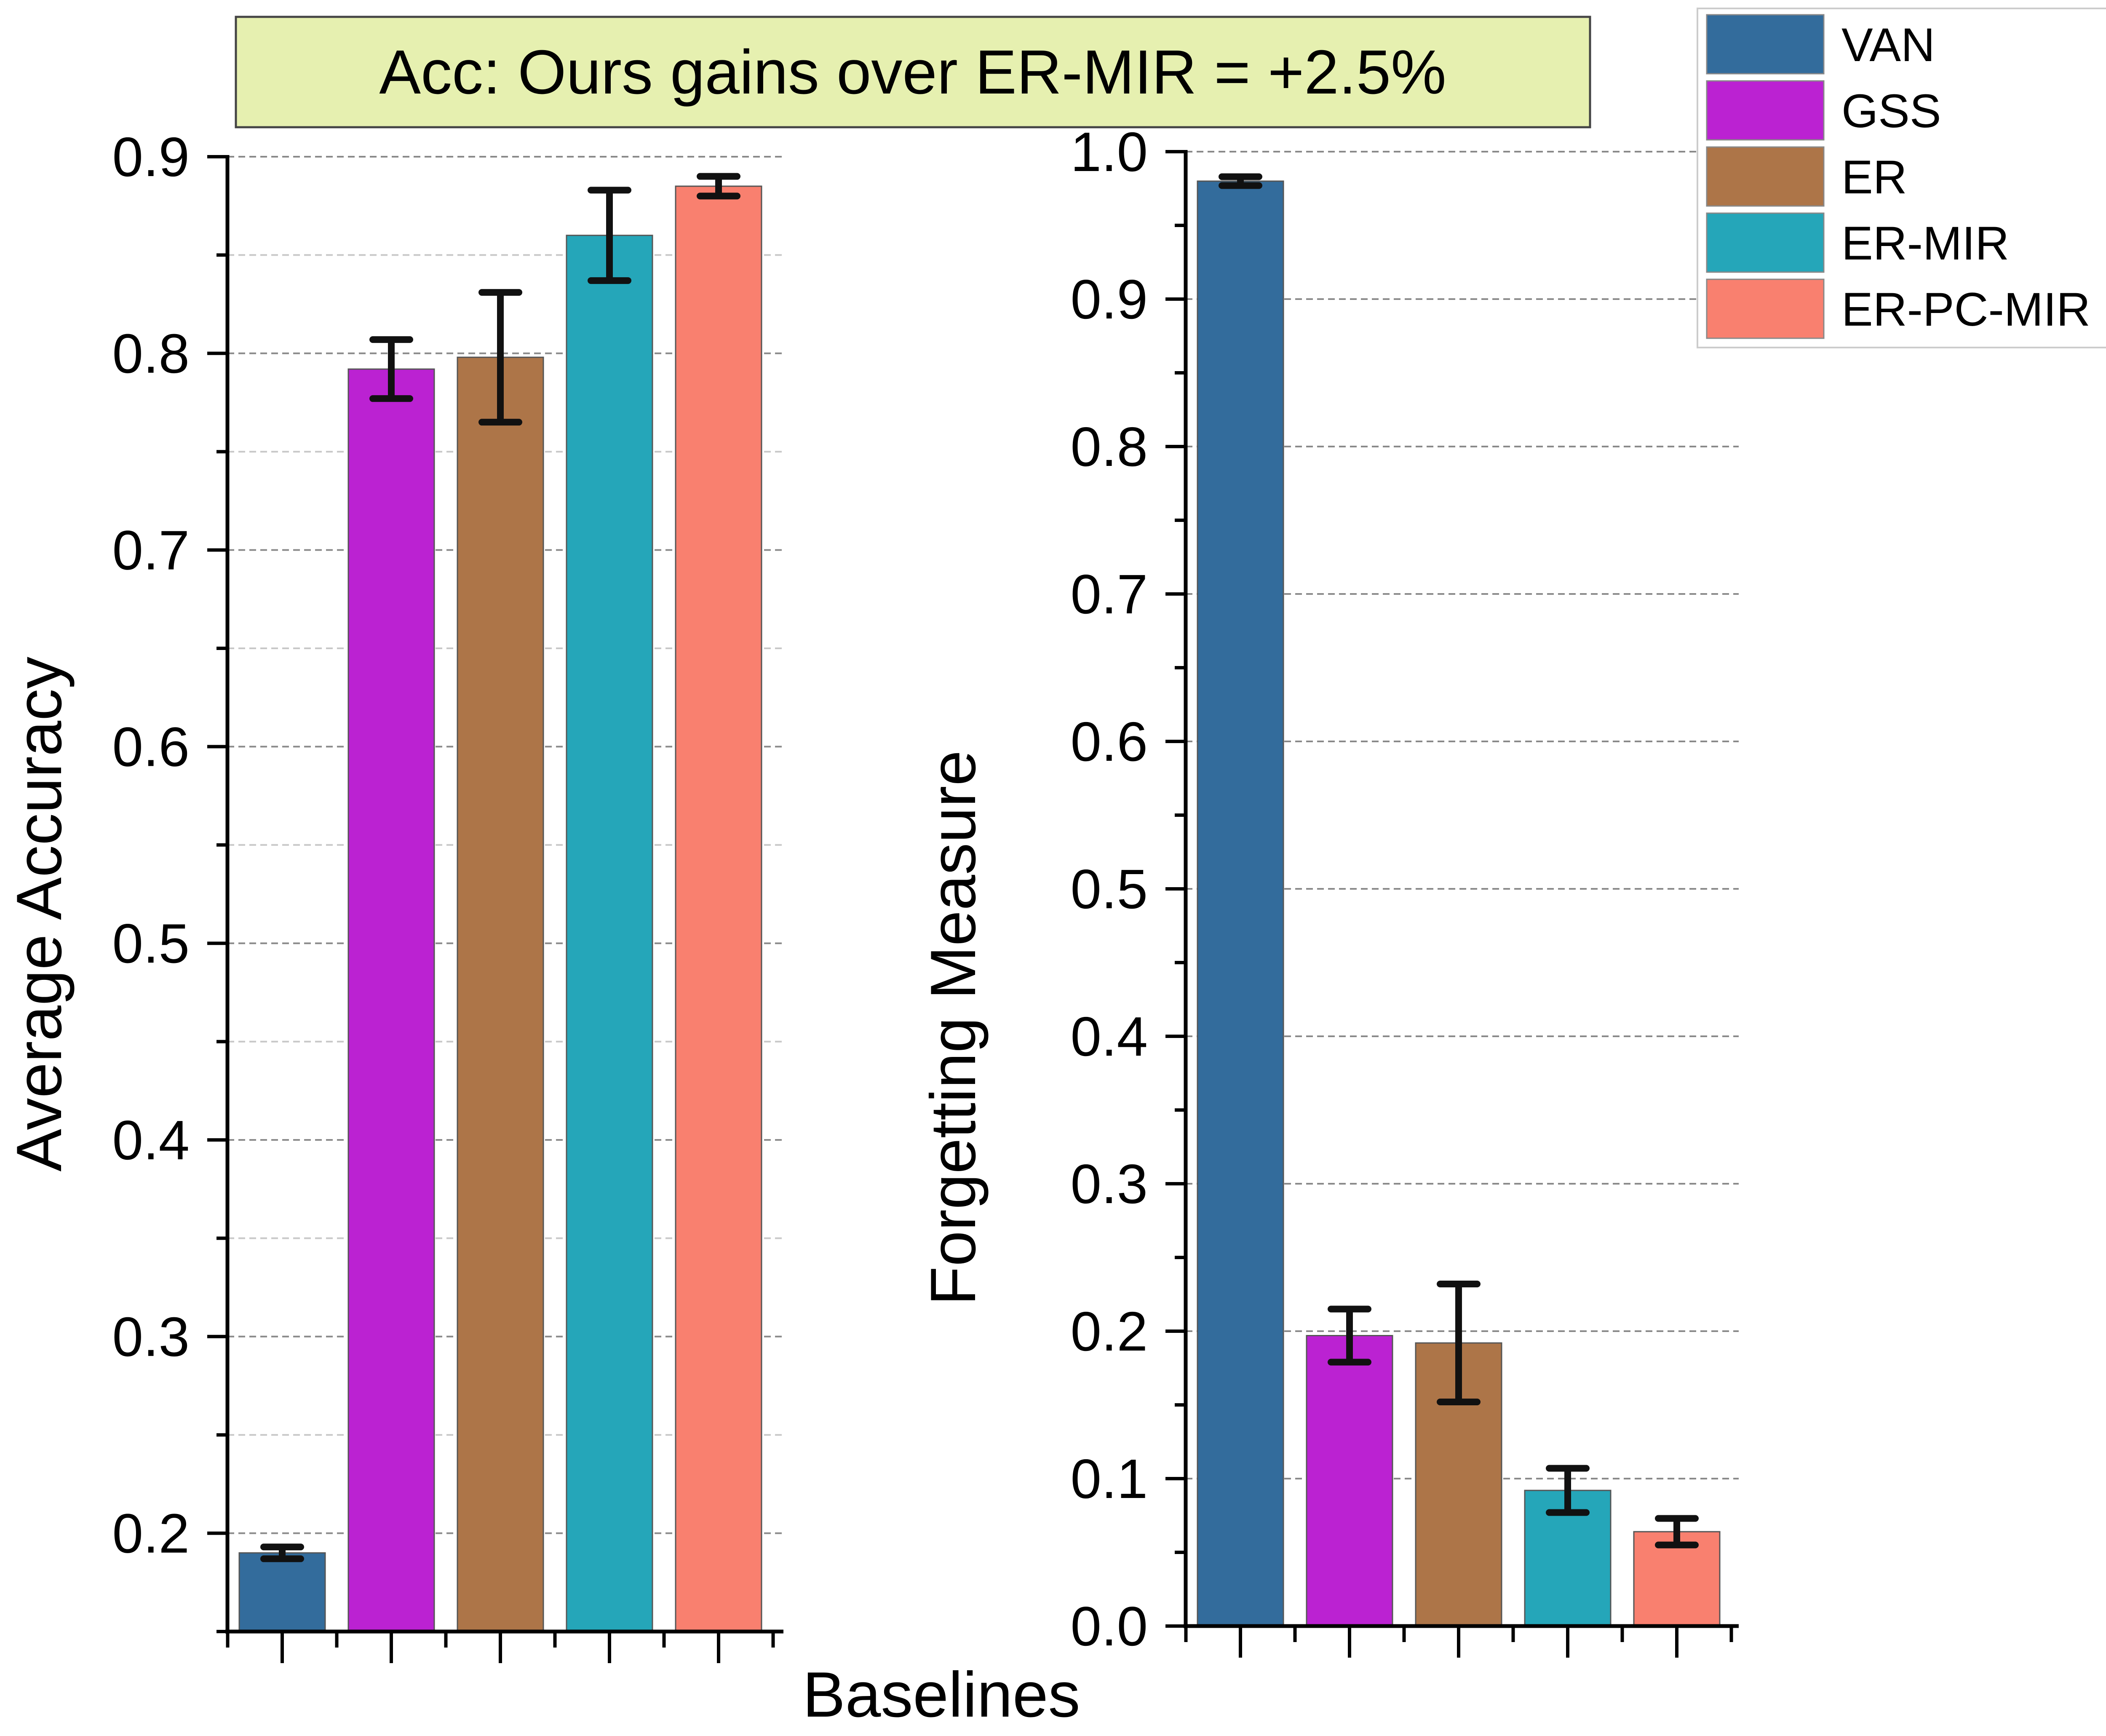 The image size is (2106, 1736). I want to click on accuracy-tick-labels: 0.2 0.3 0.4 0.5 0.6 0.7 0.8 0.9, so click(151, 845).